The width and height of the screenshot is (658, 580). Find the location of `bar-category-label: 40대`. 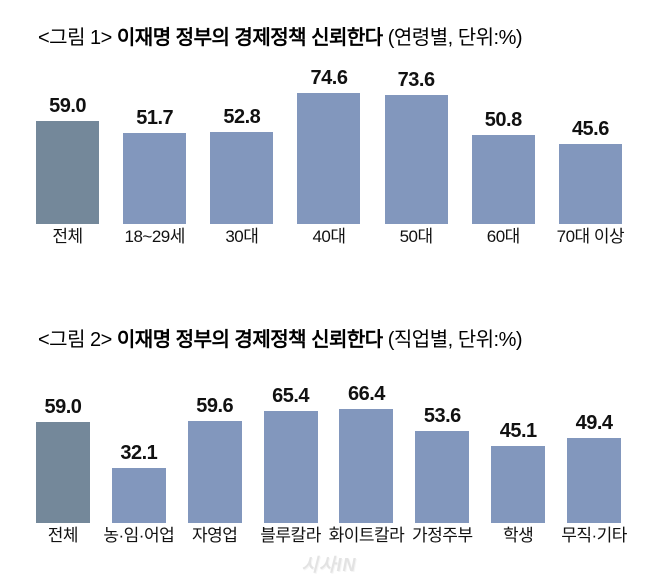

bar-category-label: 40대 is located at coordinates (329, 236).